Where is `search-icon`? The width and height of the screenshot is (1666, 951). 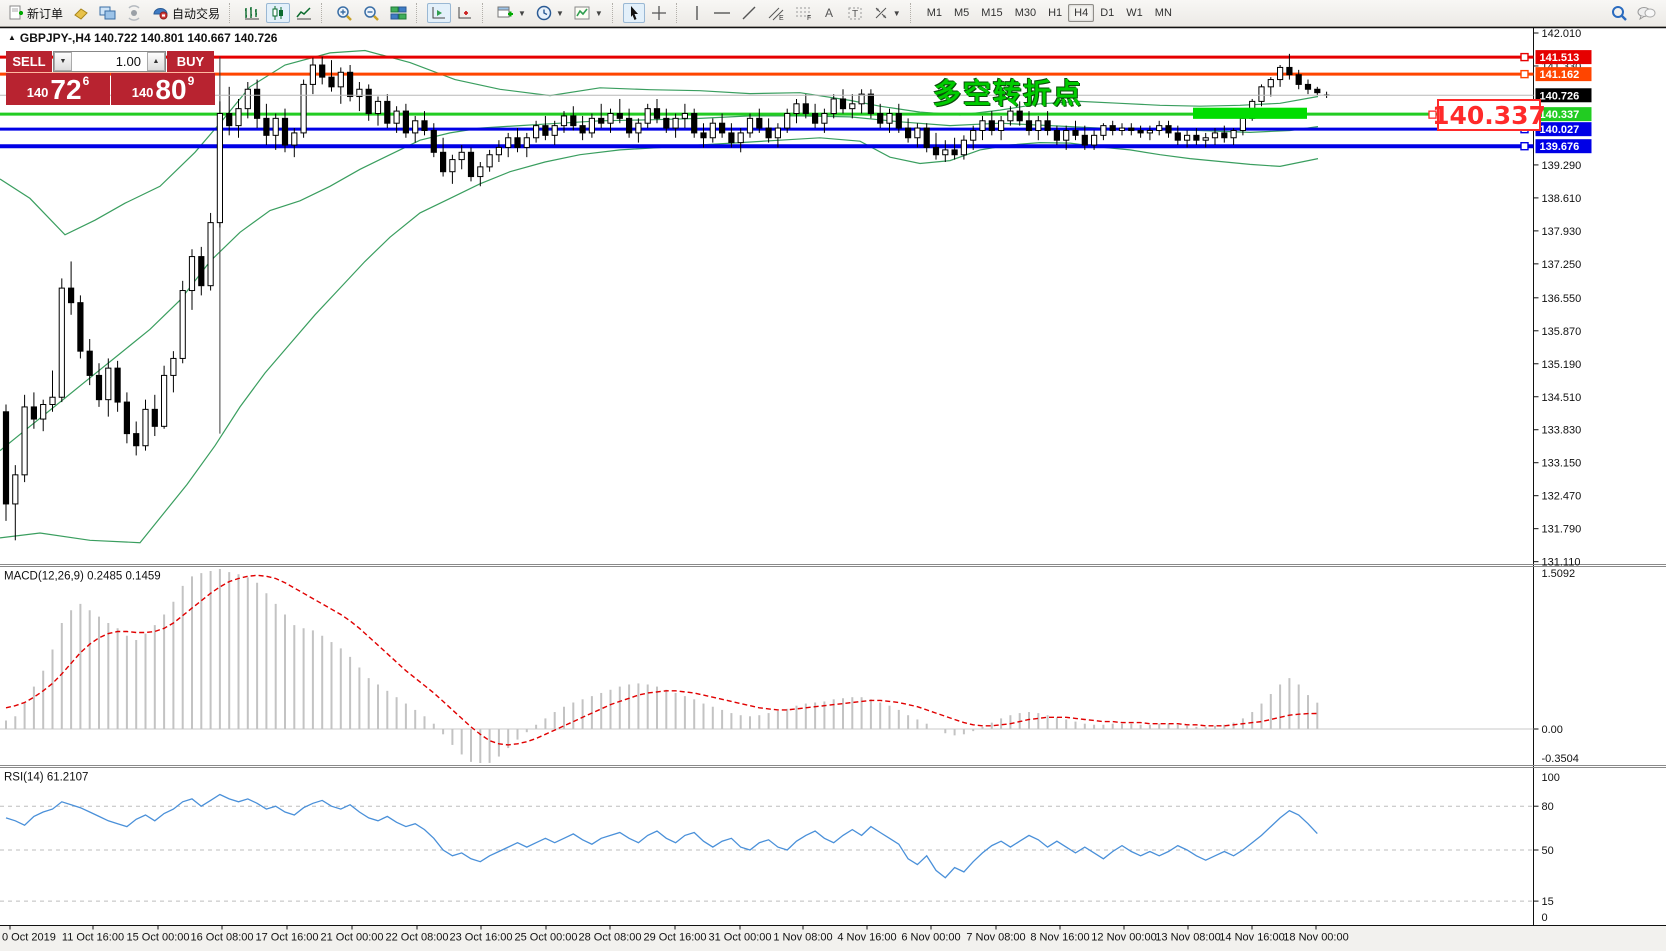 search-icon is located at coordinates (1619, 13).